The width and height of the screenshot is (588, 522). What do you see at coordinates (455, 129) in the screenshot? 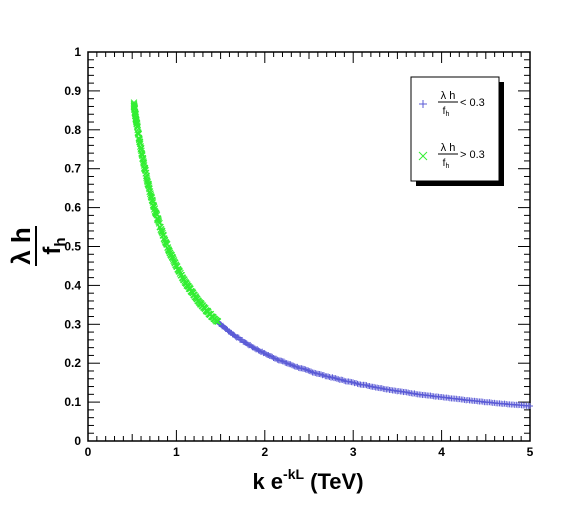
I see `legend-box` at bounding box center [455, 129].